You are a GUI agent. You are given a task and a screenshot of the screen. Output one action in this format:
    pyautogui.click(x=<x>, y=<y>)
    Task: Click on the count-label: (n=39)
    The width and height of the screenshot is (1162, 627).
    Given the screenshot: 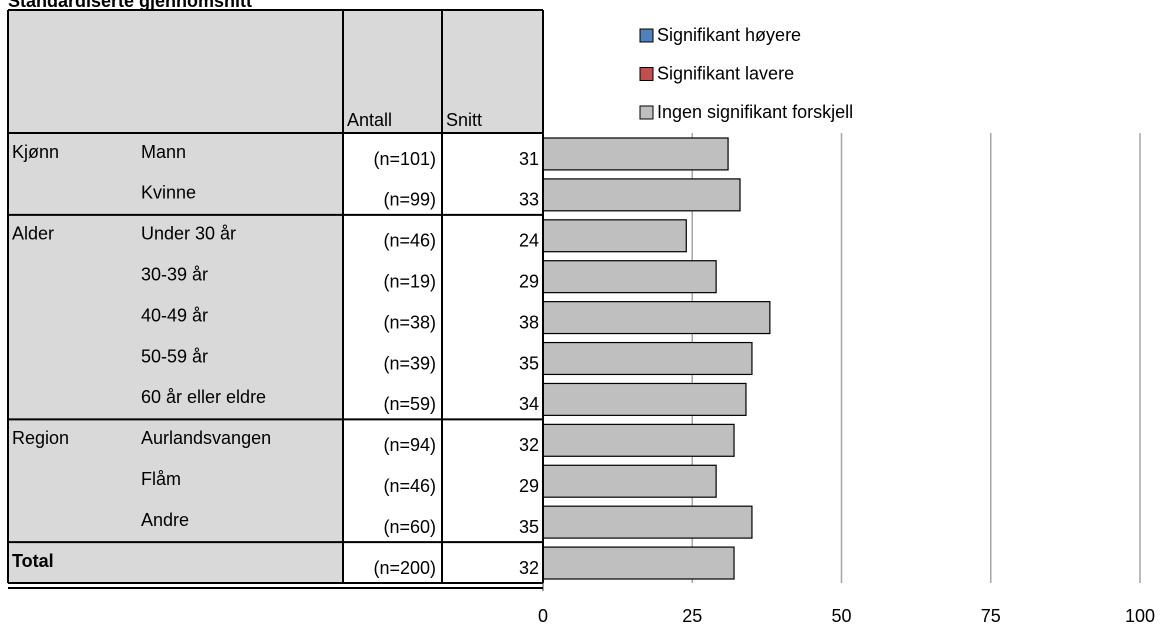 What is the action you would take?
    pyautogui.click(x=409, y=363)
    